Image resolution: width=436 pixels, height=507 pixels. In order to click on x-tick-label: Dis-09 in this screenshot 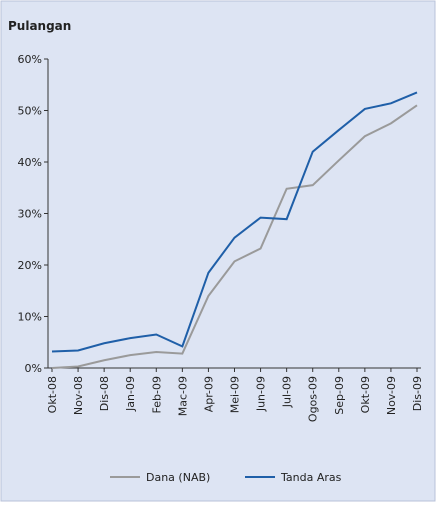, I will do `click(417, 393)`.